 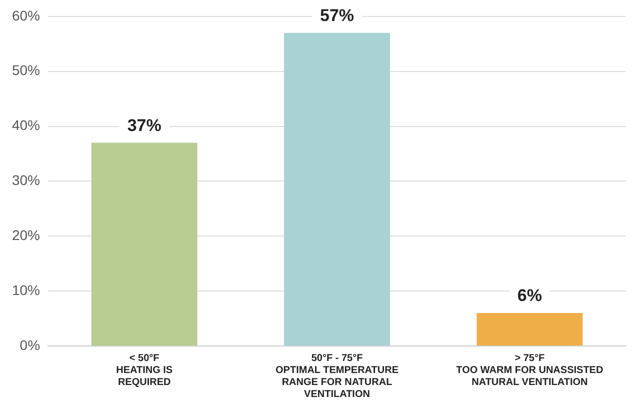 I want to click on x-tick-label: < 50°F HEATING IS REQUIRED, so click(x=144, y=370).